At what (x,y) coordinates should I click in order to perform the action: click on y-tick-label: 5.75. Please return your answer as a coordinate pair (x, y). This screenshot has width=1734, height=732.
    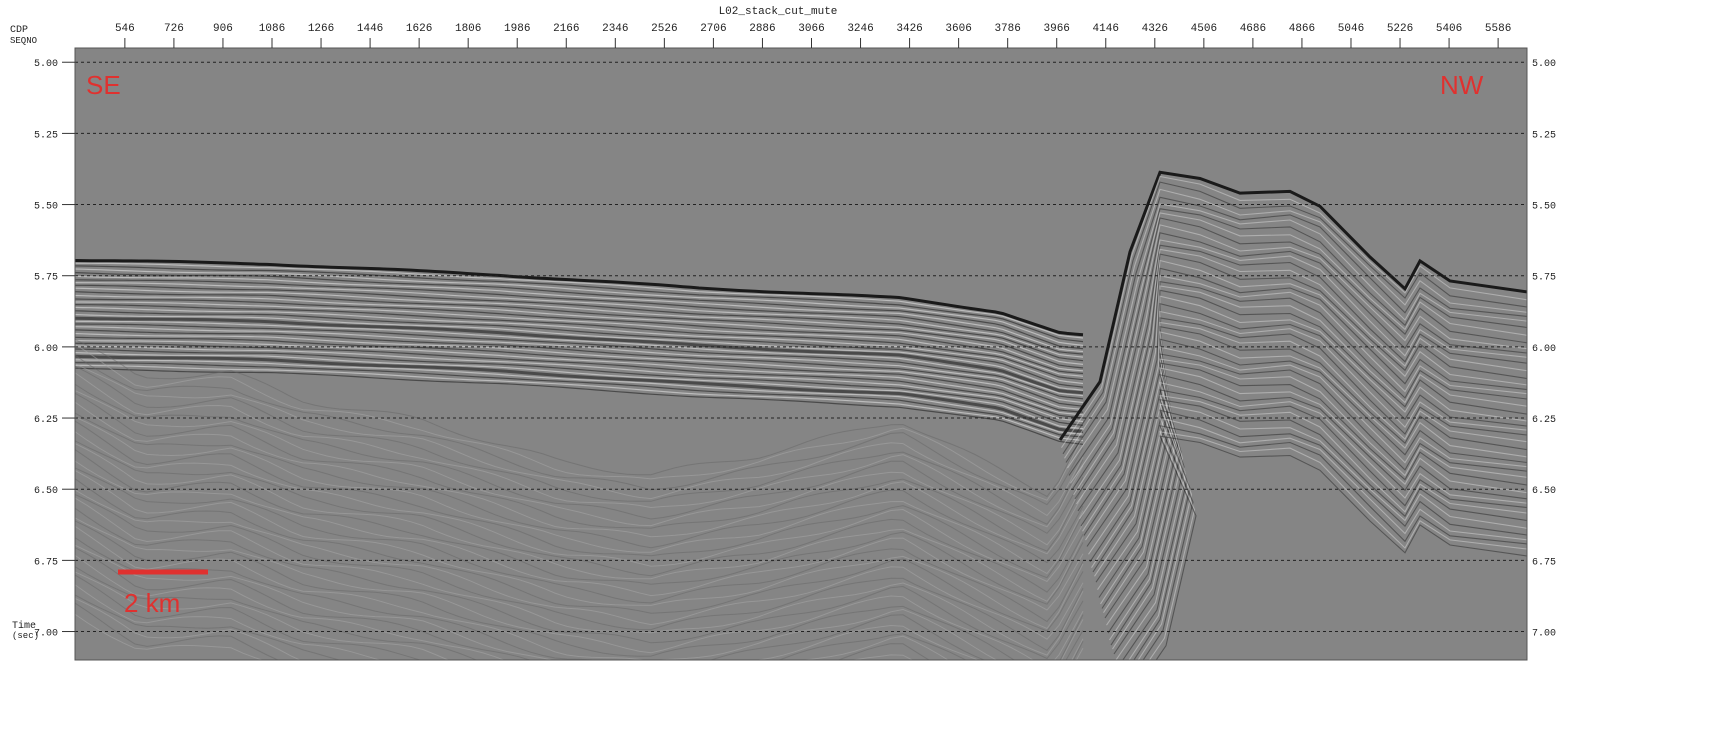
    Looking at the image, I should click on (46, 278).